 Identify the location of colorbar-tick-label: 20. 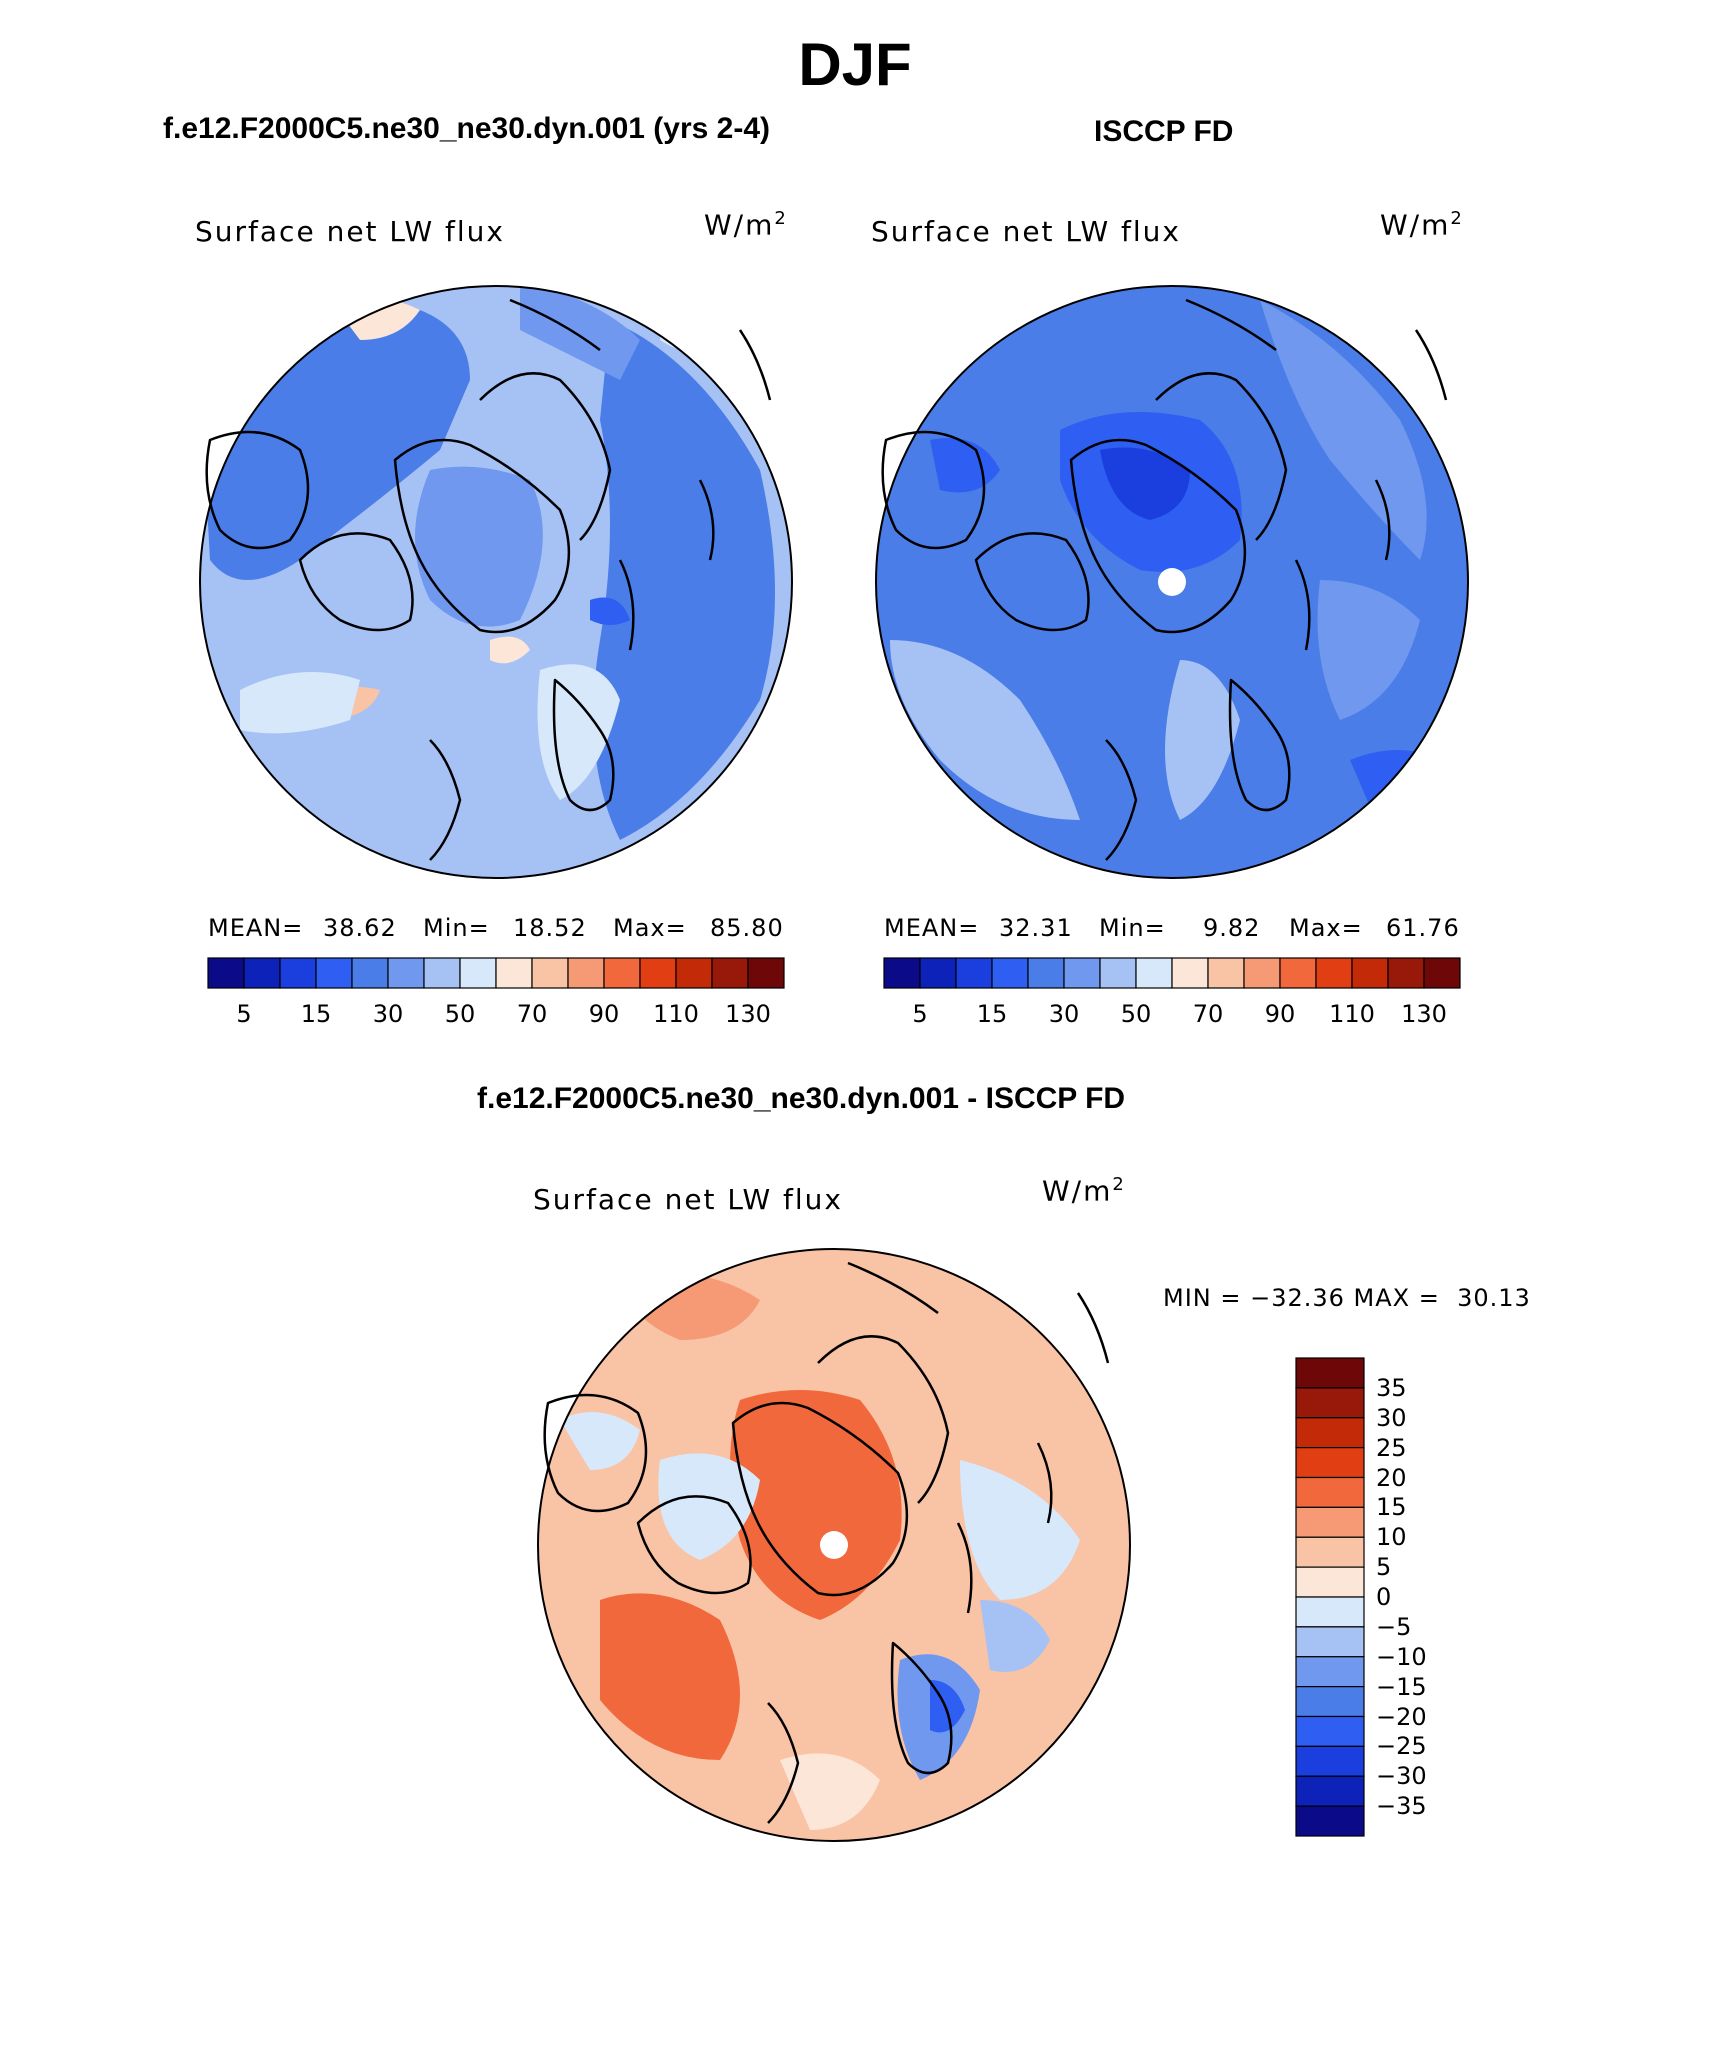
(1391, 1477).